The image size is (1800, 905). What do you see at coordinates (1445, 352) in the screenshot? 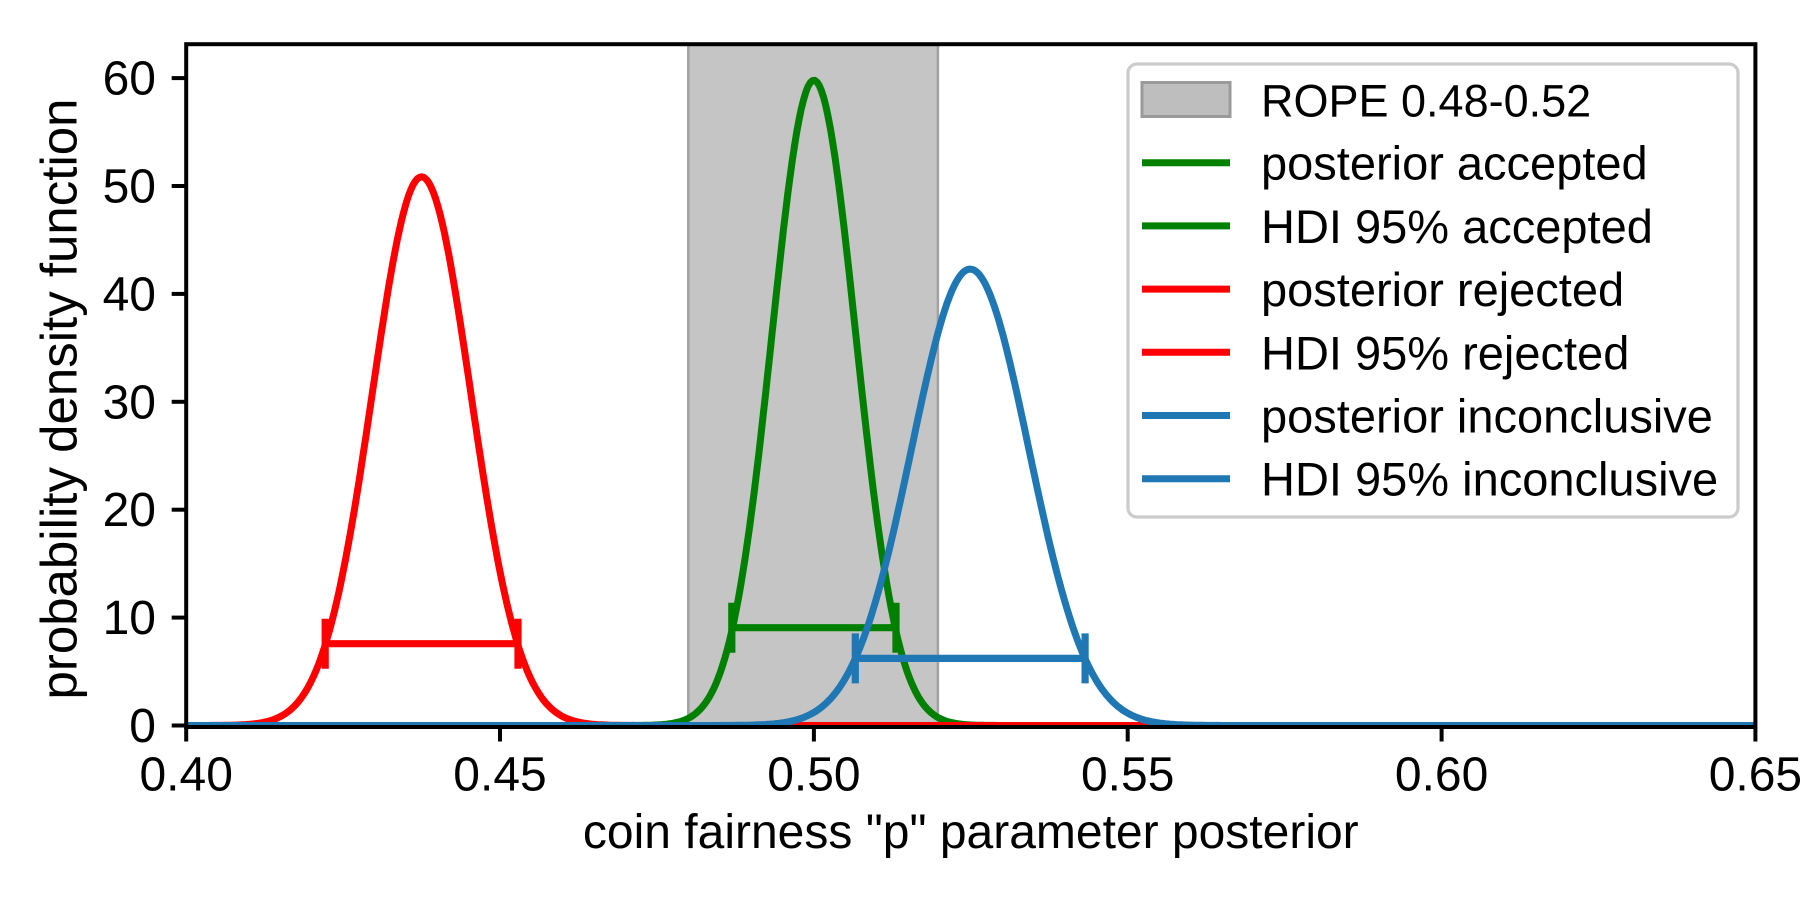
I see `svg-text: HDI 95% rejected` at bounding box center [1445, 352].